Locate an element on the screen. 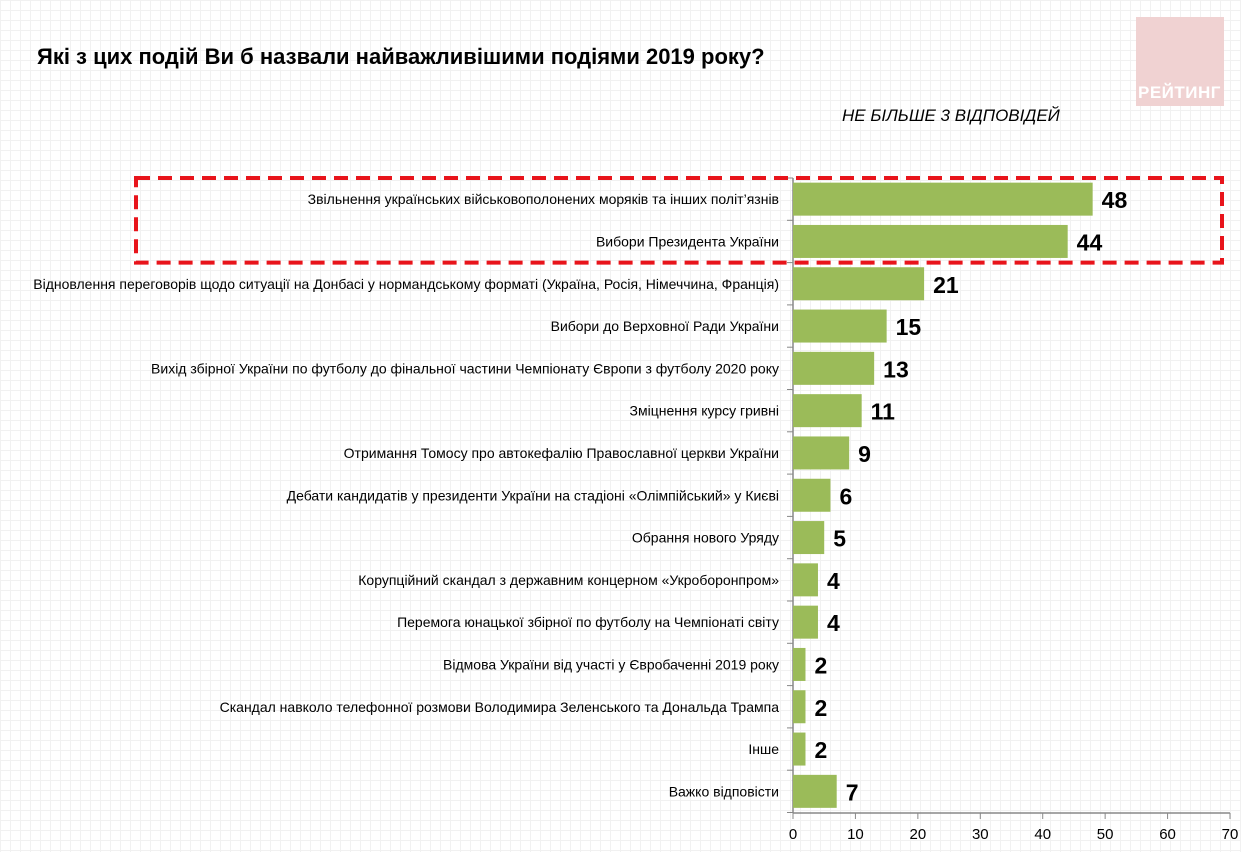 This screenshot has width=1241, height=852. x-tick-label: 50 is located at coordinates (1105, 834).